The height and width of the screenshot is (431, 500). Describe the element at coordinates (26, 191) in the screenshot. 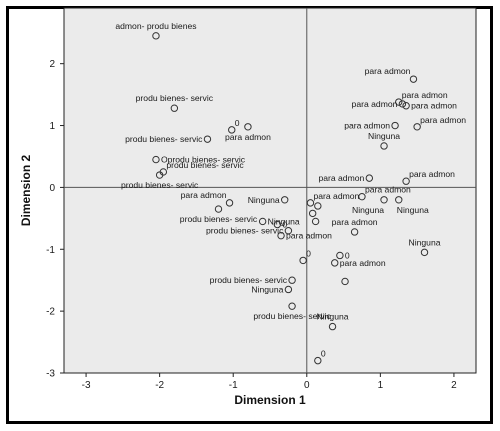

I see `y-axis-title: Dimension 2` at that location.